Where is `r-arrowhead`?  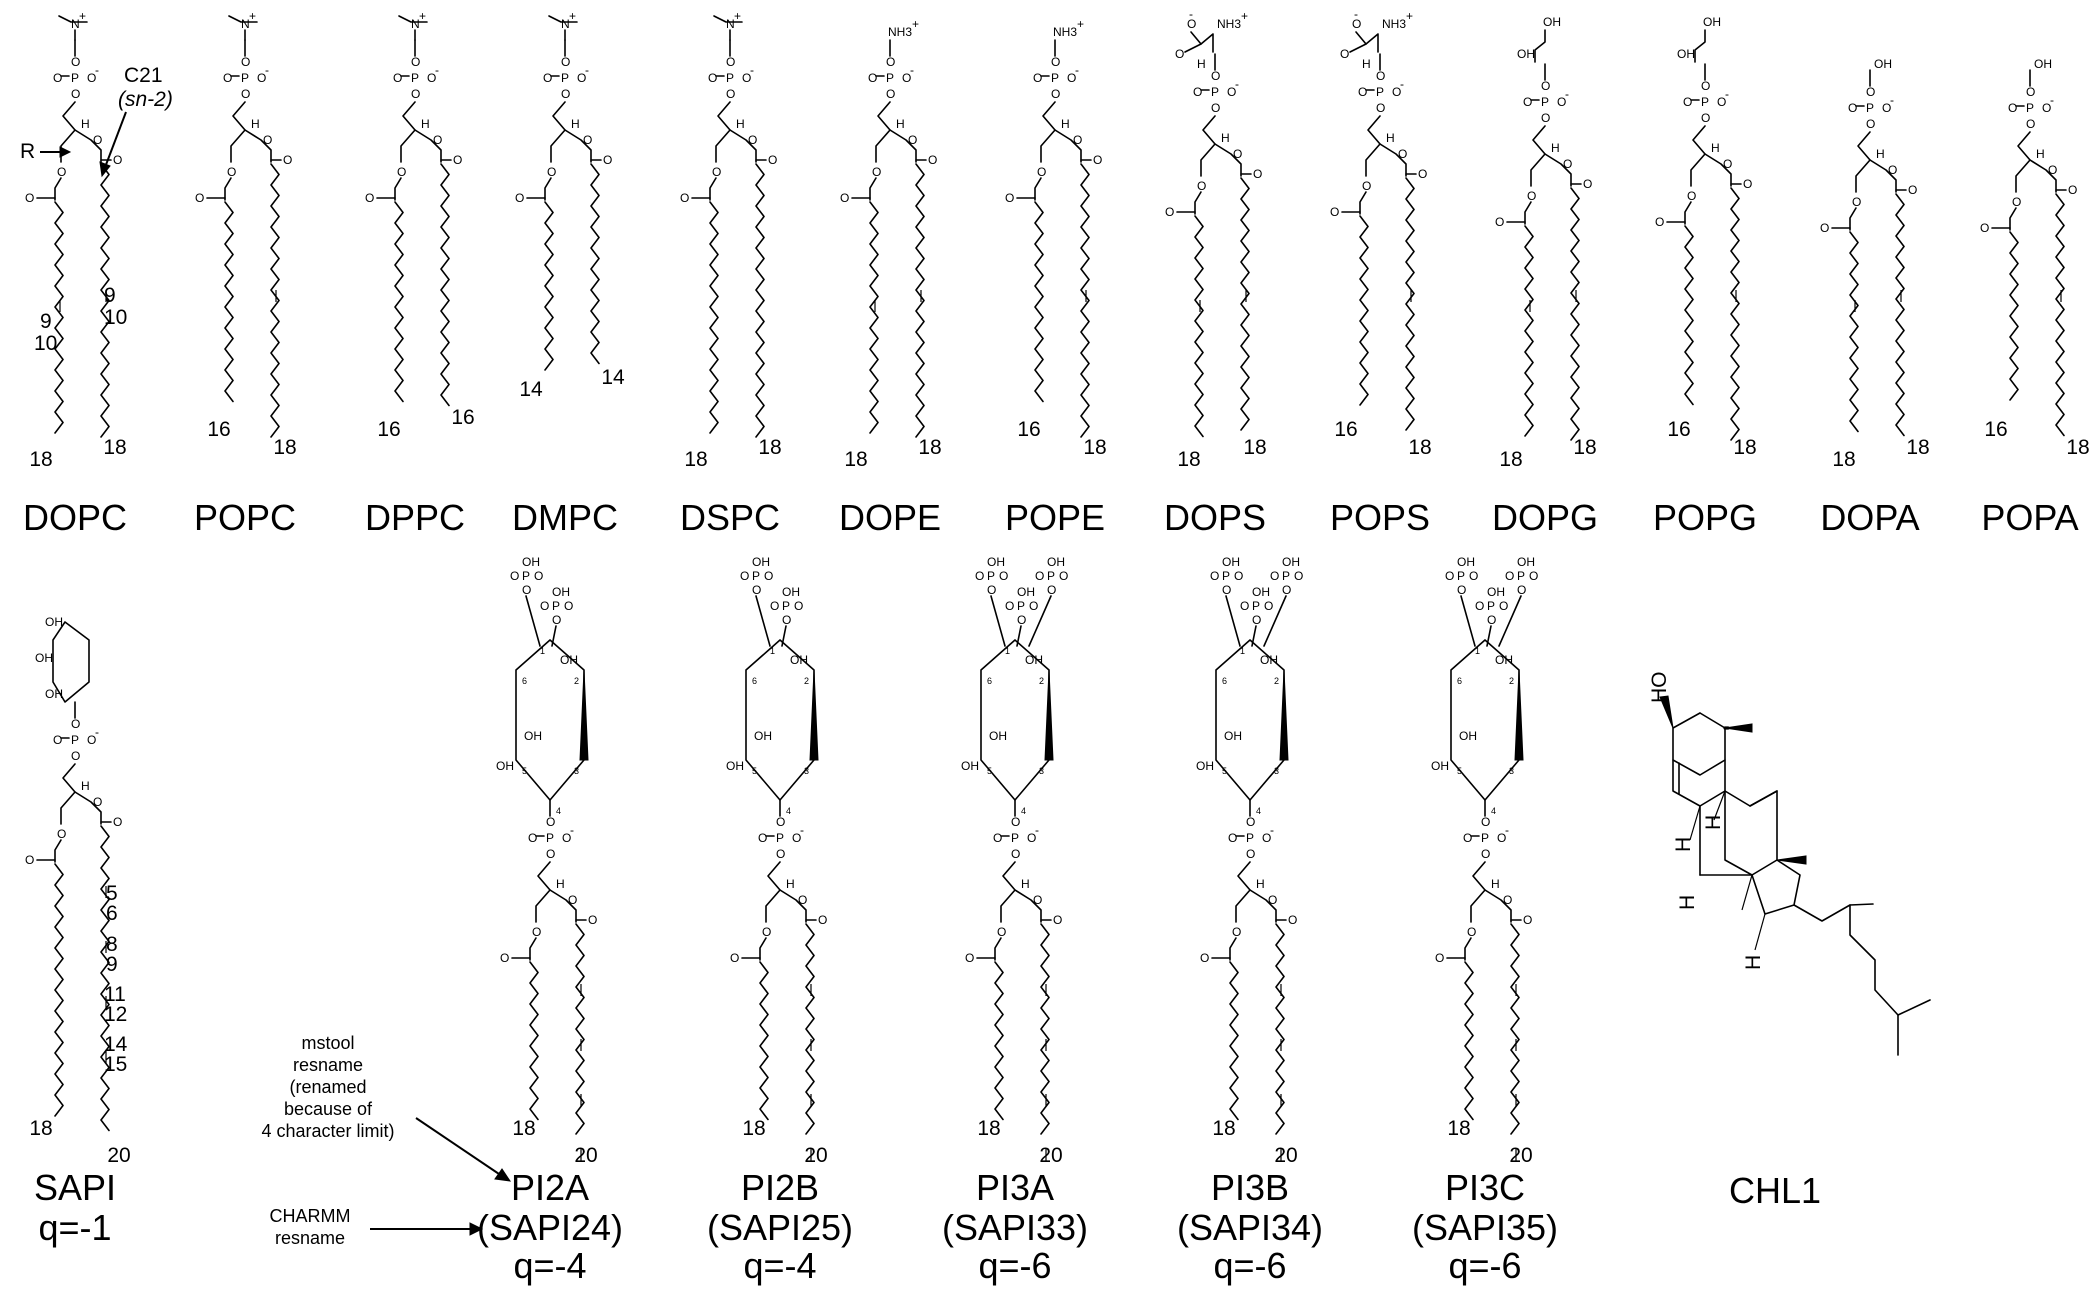
r-arrowhead is located at coordinates (65, 152).